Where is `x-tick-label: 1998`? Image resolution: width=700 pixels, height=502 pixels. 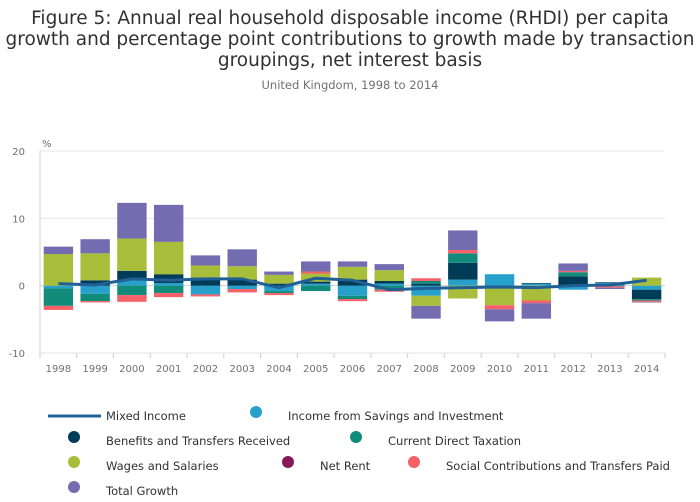
x-tick-label: 1998 is located at coordinates (58, 369).